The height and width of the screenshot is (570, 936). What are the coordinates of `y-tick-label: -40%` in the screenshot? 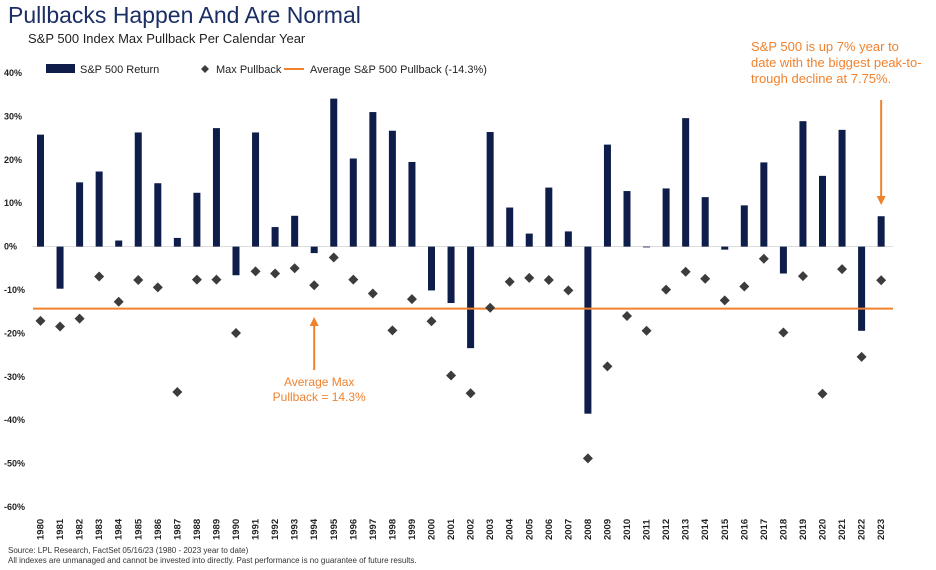 It's located at (14, 420).